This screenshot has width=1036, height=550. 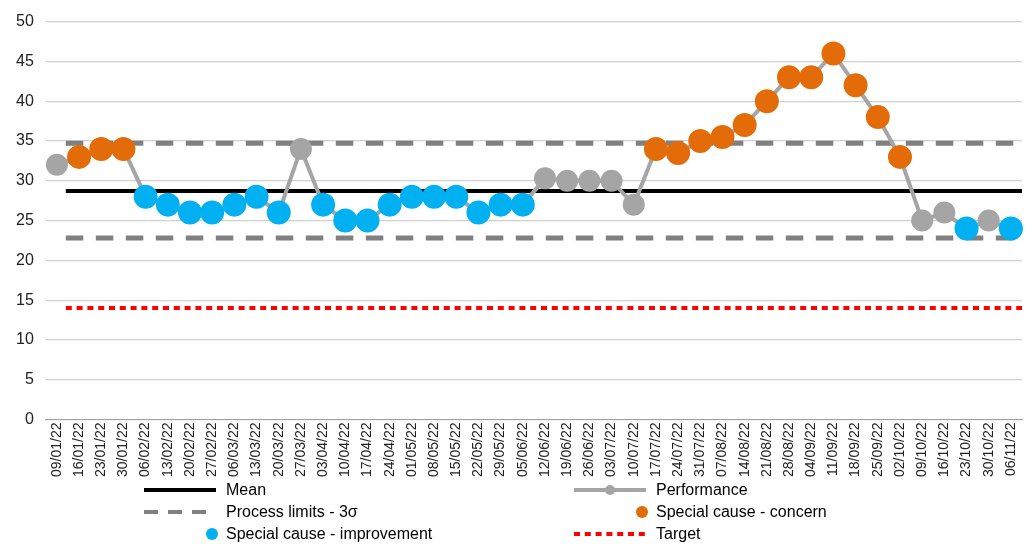 I want to click on x-tick-label: 03/04/22, so click(x=321, y=449).